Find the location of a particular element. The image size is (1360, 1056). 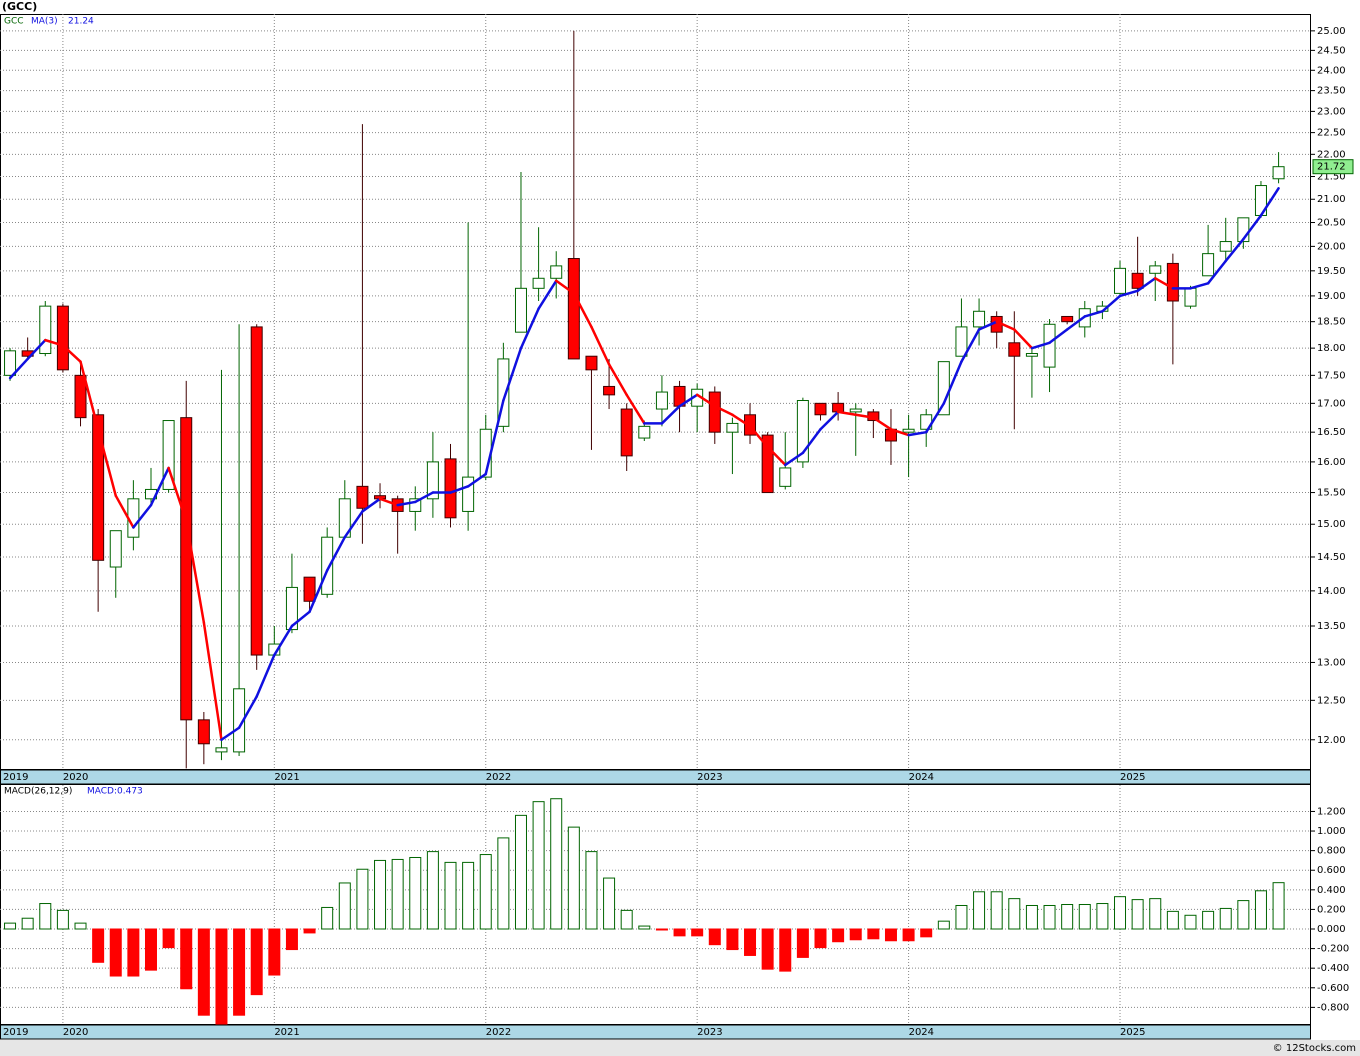

y-tick-label: -0.800 is located at coordinates (1333, 1007).